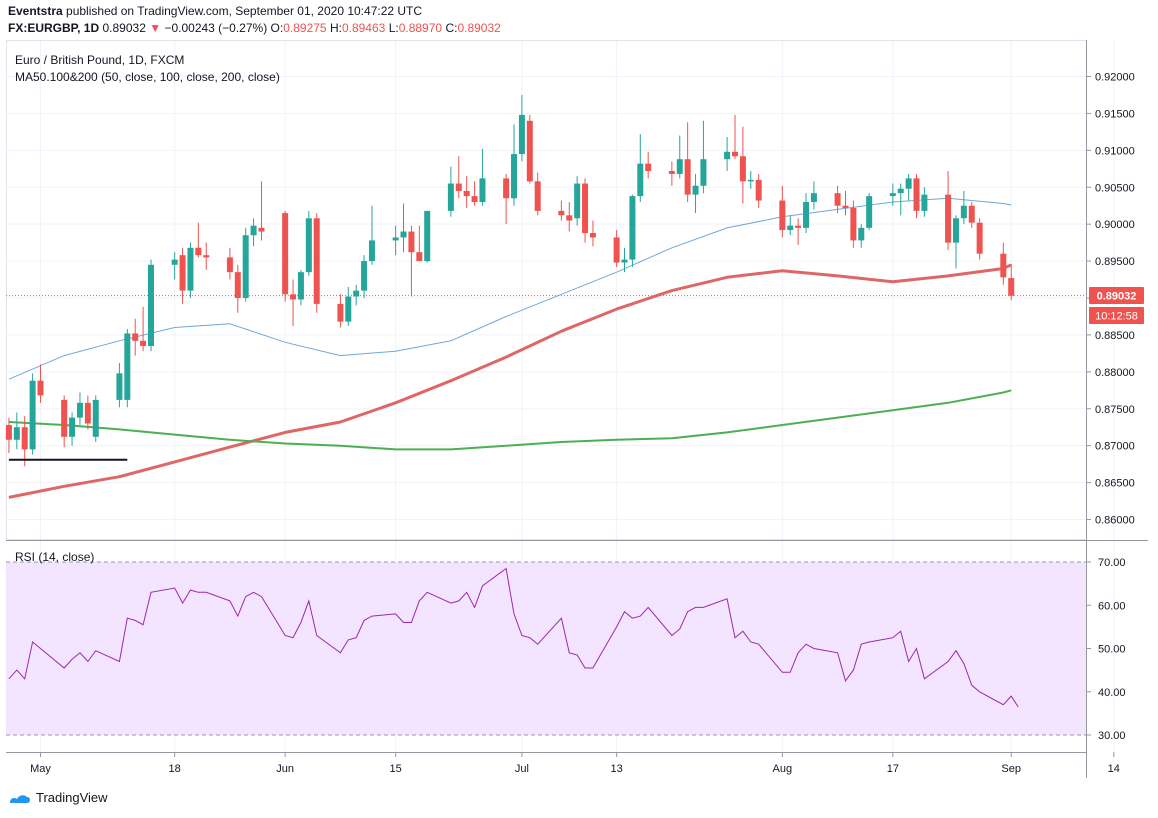  I want to click on price-tick-label: 0.90500, so click(1115, 188).